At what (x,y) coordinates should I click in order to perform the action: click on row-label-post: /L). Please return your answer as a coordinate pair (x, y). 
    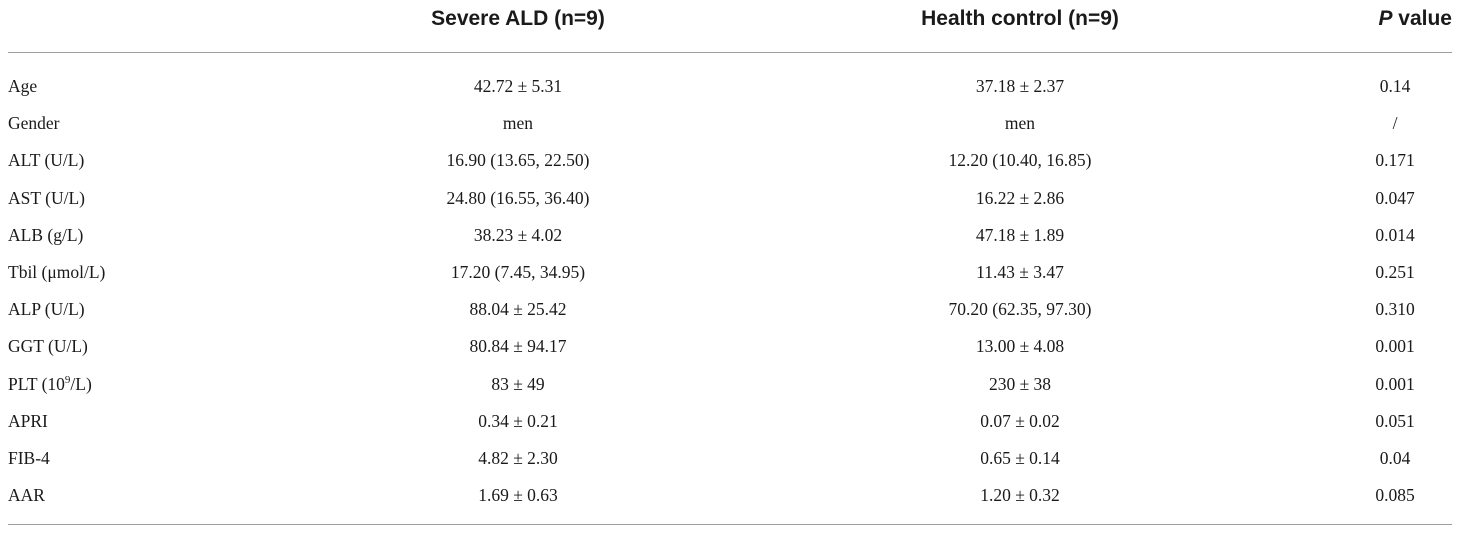
    Looking at the image, I should click on (81, 383).